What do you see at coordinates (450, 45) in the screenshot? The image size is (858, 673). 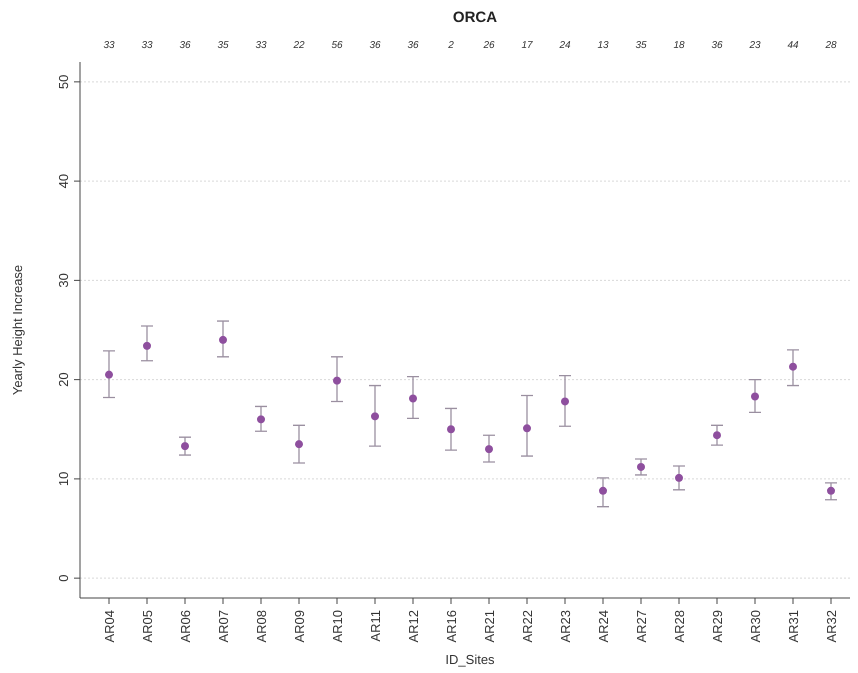 I see `text: 2` at bounding box center [450, 45].